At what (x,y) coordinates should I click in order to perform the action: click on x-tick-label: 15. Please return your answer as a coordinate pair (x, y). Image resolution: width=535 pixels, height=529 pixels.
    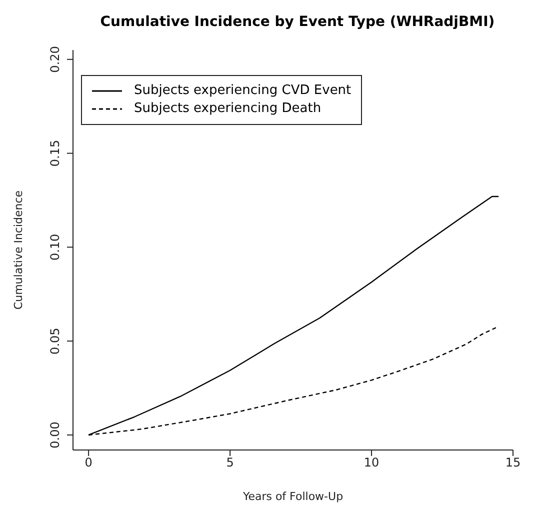
    Looking at the image, I should click on (513, 463).